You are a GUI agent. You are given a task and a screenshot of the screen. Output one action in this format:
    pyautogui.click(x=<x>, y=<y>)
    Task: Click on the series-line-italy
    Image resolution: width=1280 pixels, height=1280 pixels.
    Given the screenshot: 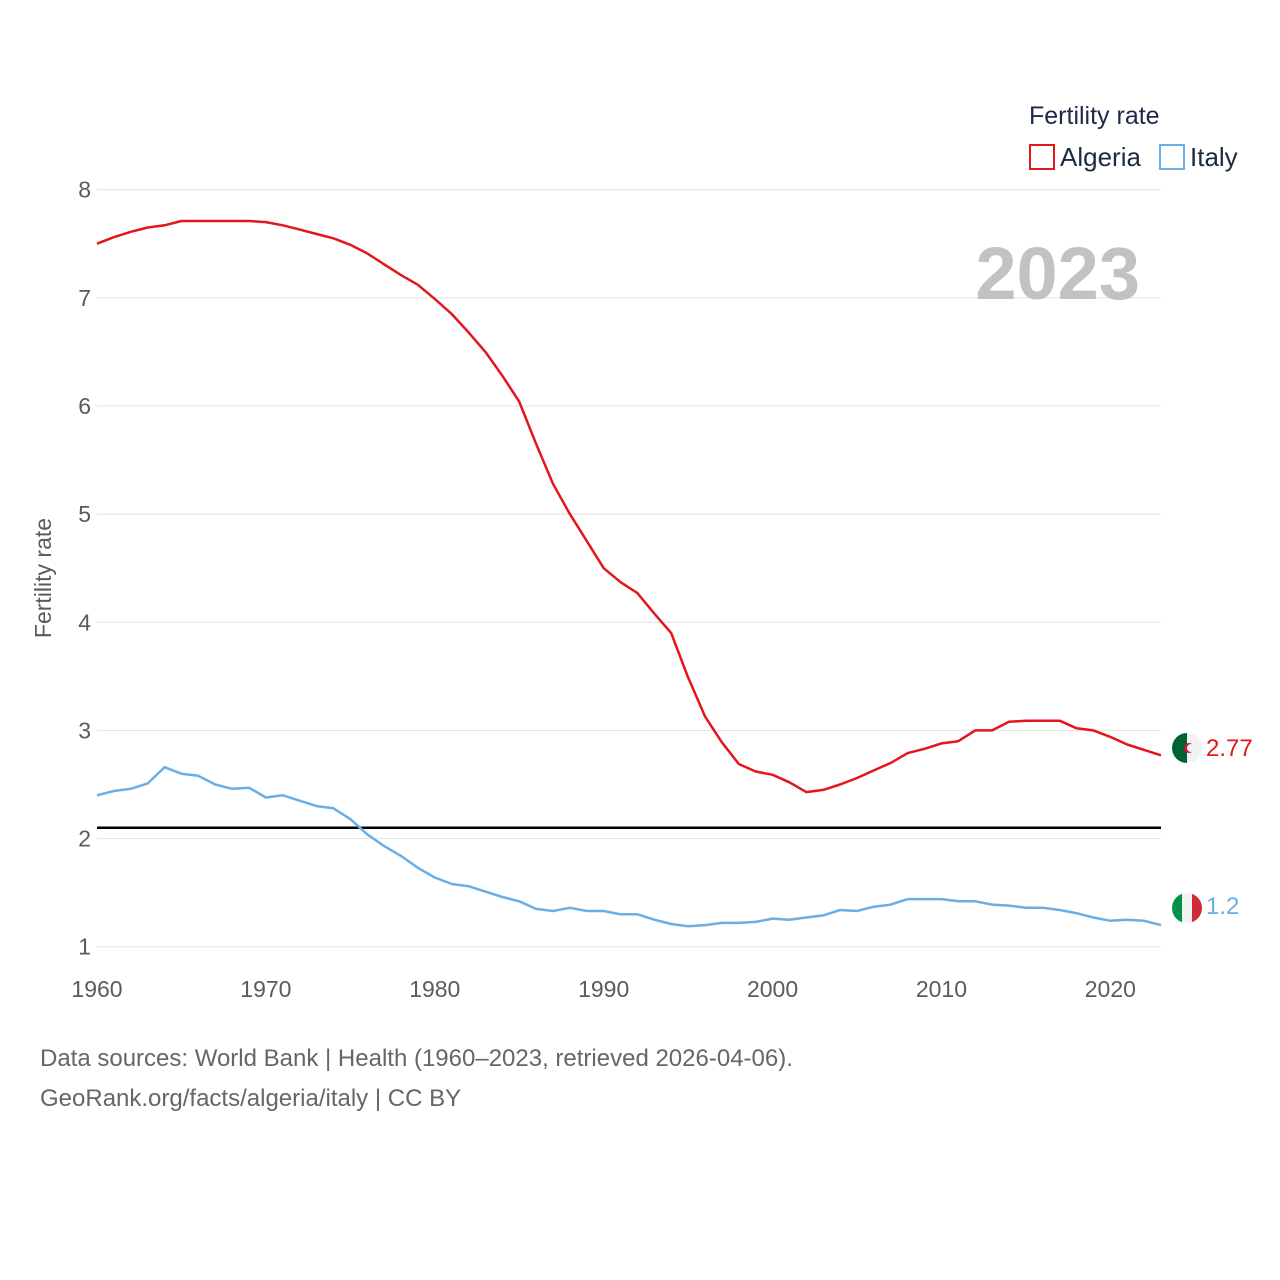 What is the action you would take?
    pyautogui.click(x=629, y=846)
    